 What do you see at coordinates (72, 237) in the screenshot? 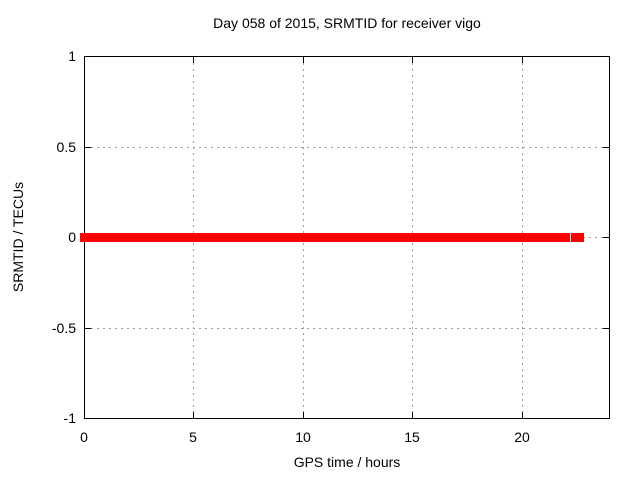
I see `y-tick-label: 0` at bounding box center [72, 237].